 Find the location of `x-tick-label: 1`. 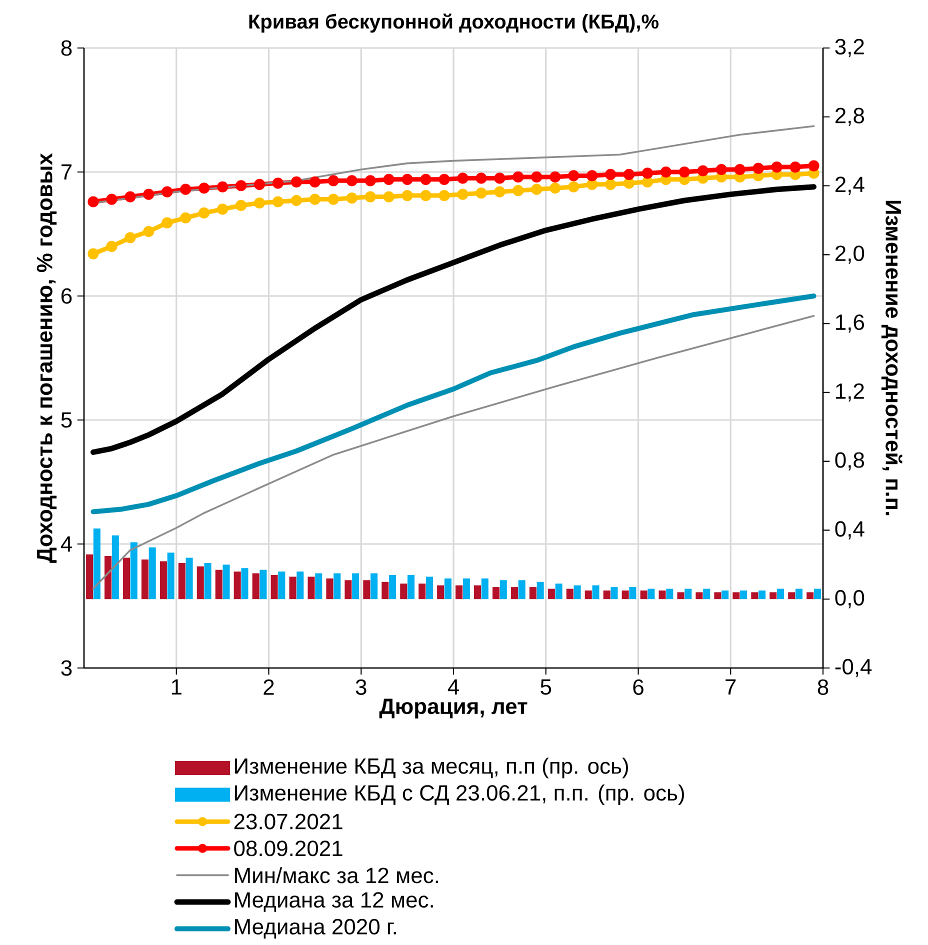

x-tick-label: 1 is located at coordinates (177, 687).